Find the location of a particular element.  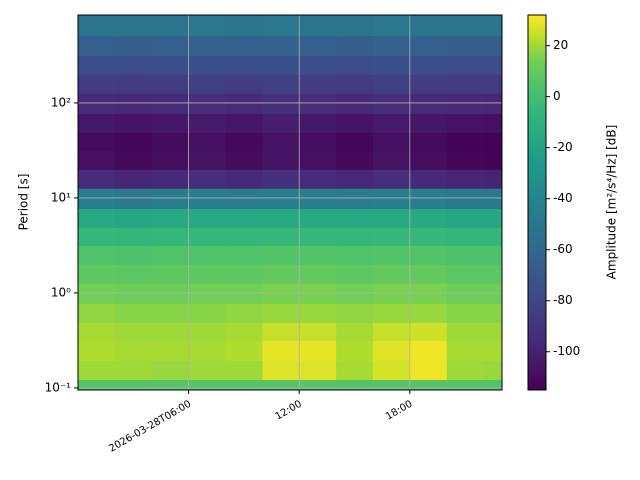

colorbar-tick-label: -20 is located at coordinates (563, 147).